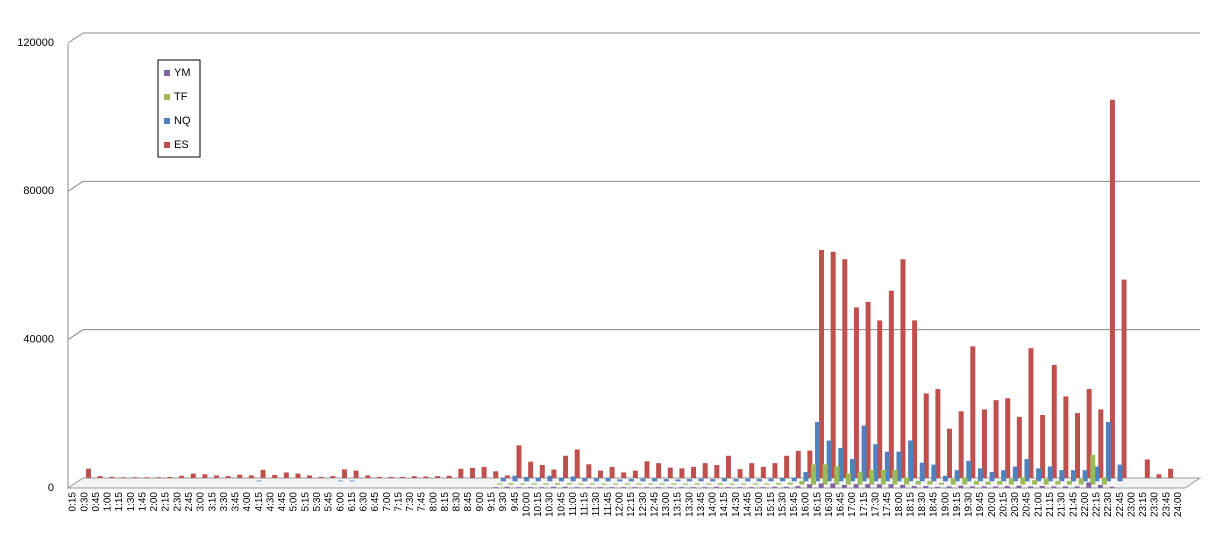 The image size is (1229, 545). I want to click on x-tick-label: 11:30, so click(596, 504).